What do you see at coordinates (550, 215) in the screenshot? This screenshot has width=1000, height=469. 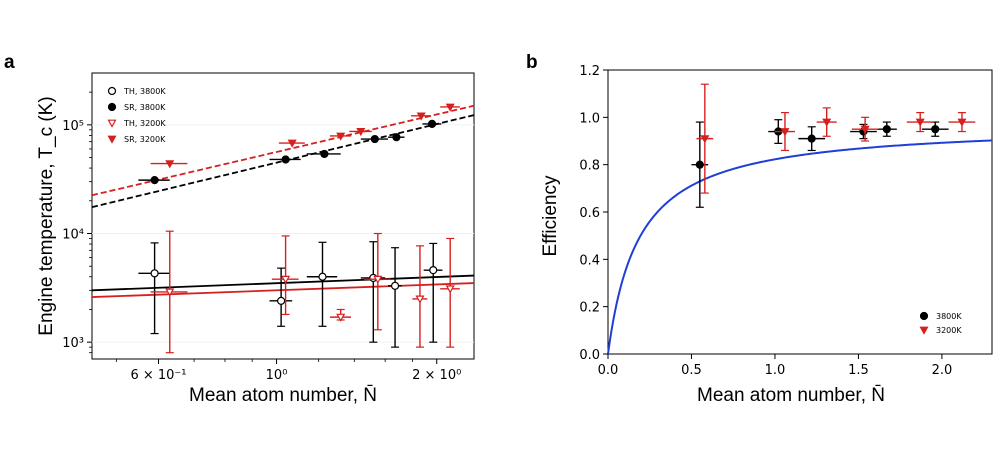 I see `panel-b-y-axis-label: Efficiency` at bounding box center [550, 215].